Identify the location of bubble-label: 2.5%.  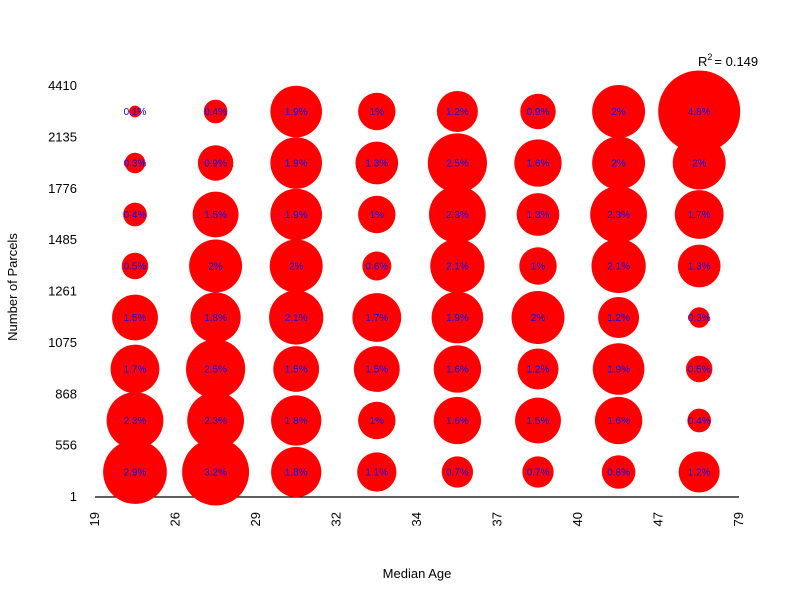
(457, 164).